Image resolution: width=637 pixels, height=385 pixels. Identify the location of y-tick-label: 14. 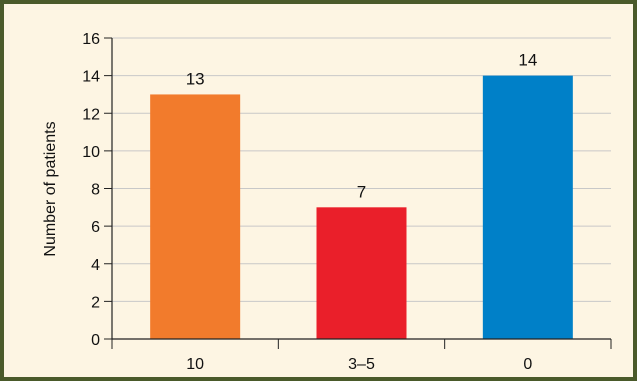
(91, 77).